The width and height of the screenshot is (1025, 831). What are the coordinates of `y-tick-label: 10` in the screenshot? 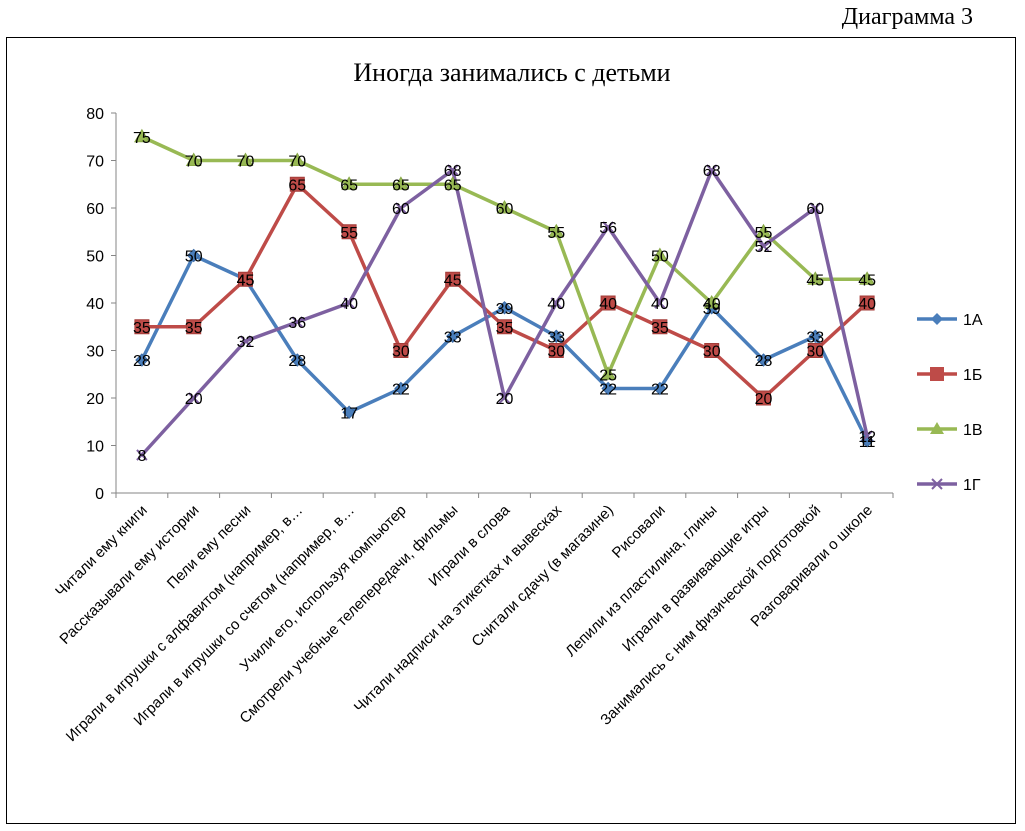 It's located at (95, 447).